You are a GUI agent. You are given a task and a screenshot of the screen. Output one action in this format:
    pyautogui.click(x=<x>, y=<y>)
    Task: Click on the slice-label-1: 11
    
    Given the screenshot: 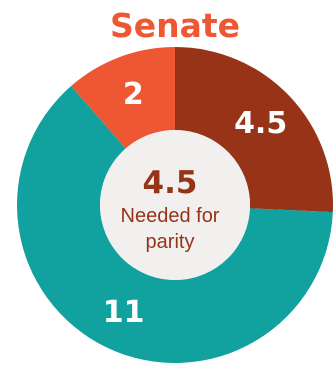 What is the action you would take?
    pyautogui.click(x=124, y=312)
    